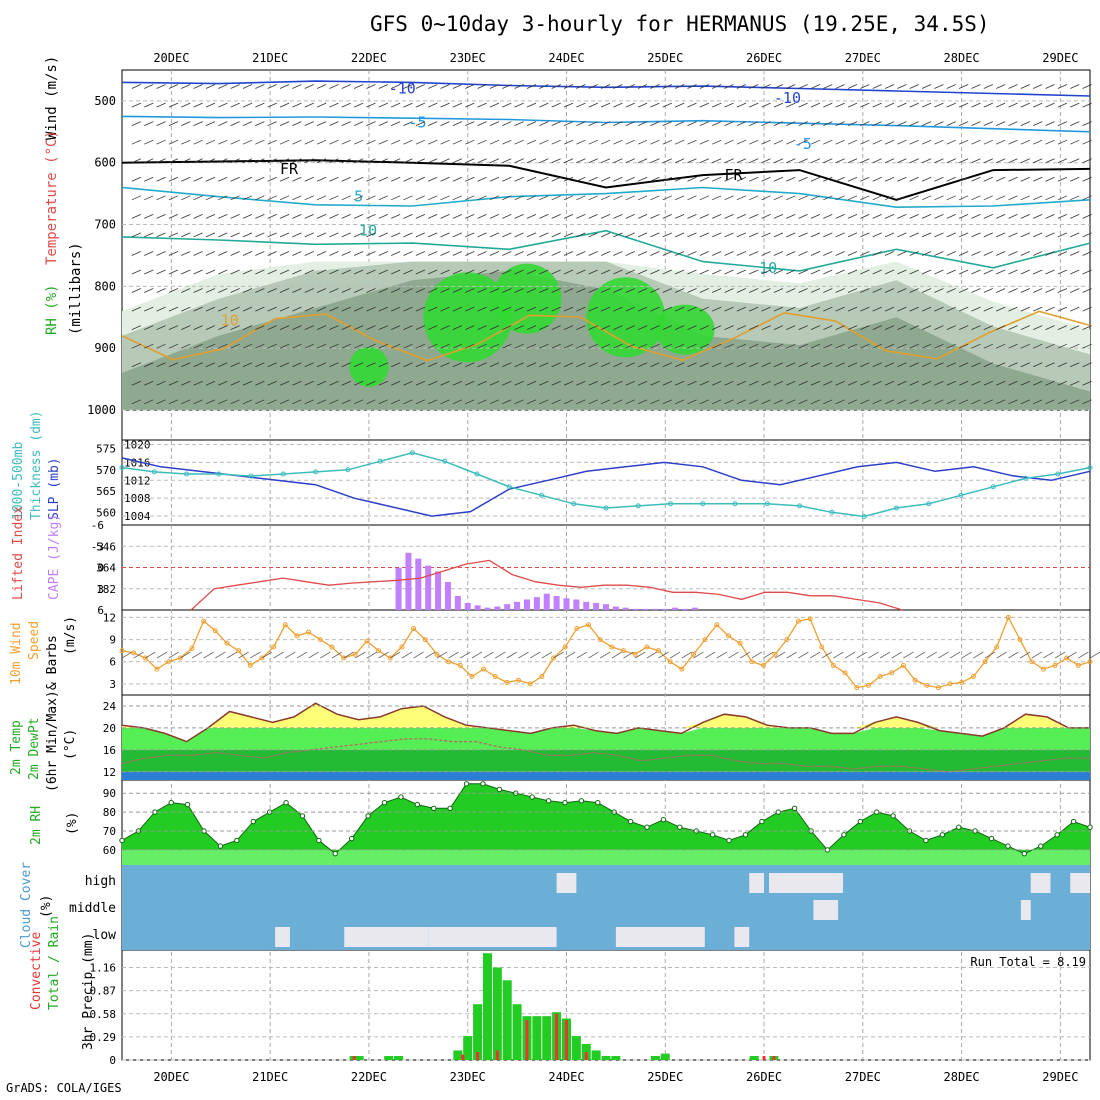 Image resolution: width=1100 pixels, height=1100 pixels. What do you see at coordinates (499, 789) in the screenshot?
I see `rh-point` at bounding box center [499, 789].